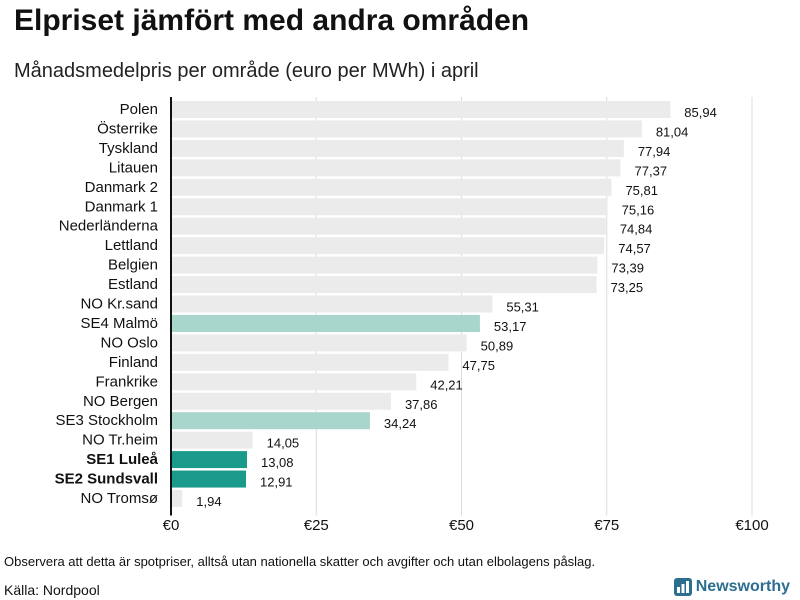 The height and width of the screenshot is (600, 800). What do you see at coordinates (129, 342) in the screenshot?
I see `category-label: NO Oslo` at bounding box center [129, 342].